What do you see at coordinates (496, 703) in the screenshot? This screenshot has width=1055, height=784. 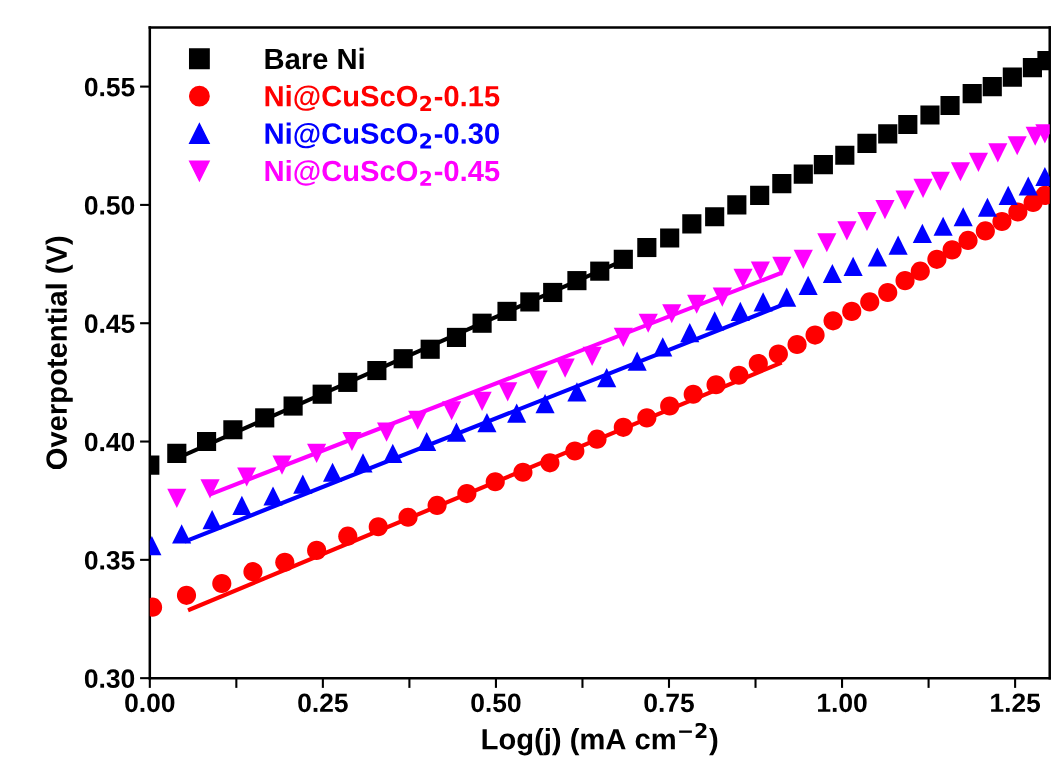 I see `x-tick-label: 0.50` at bounding box center [496, 703].